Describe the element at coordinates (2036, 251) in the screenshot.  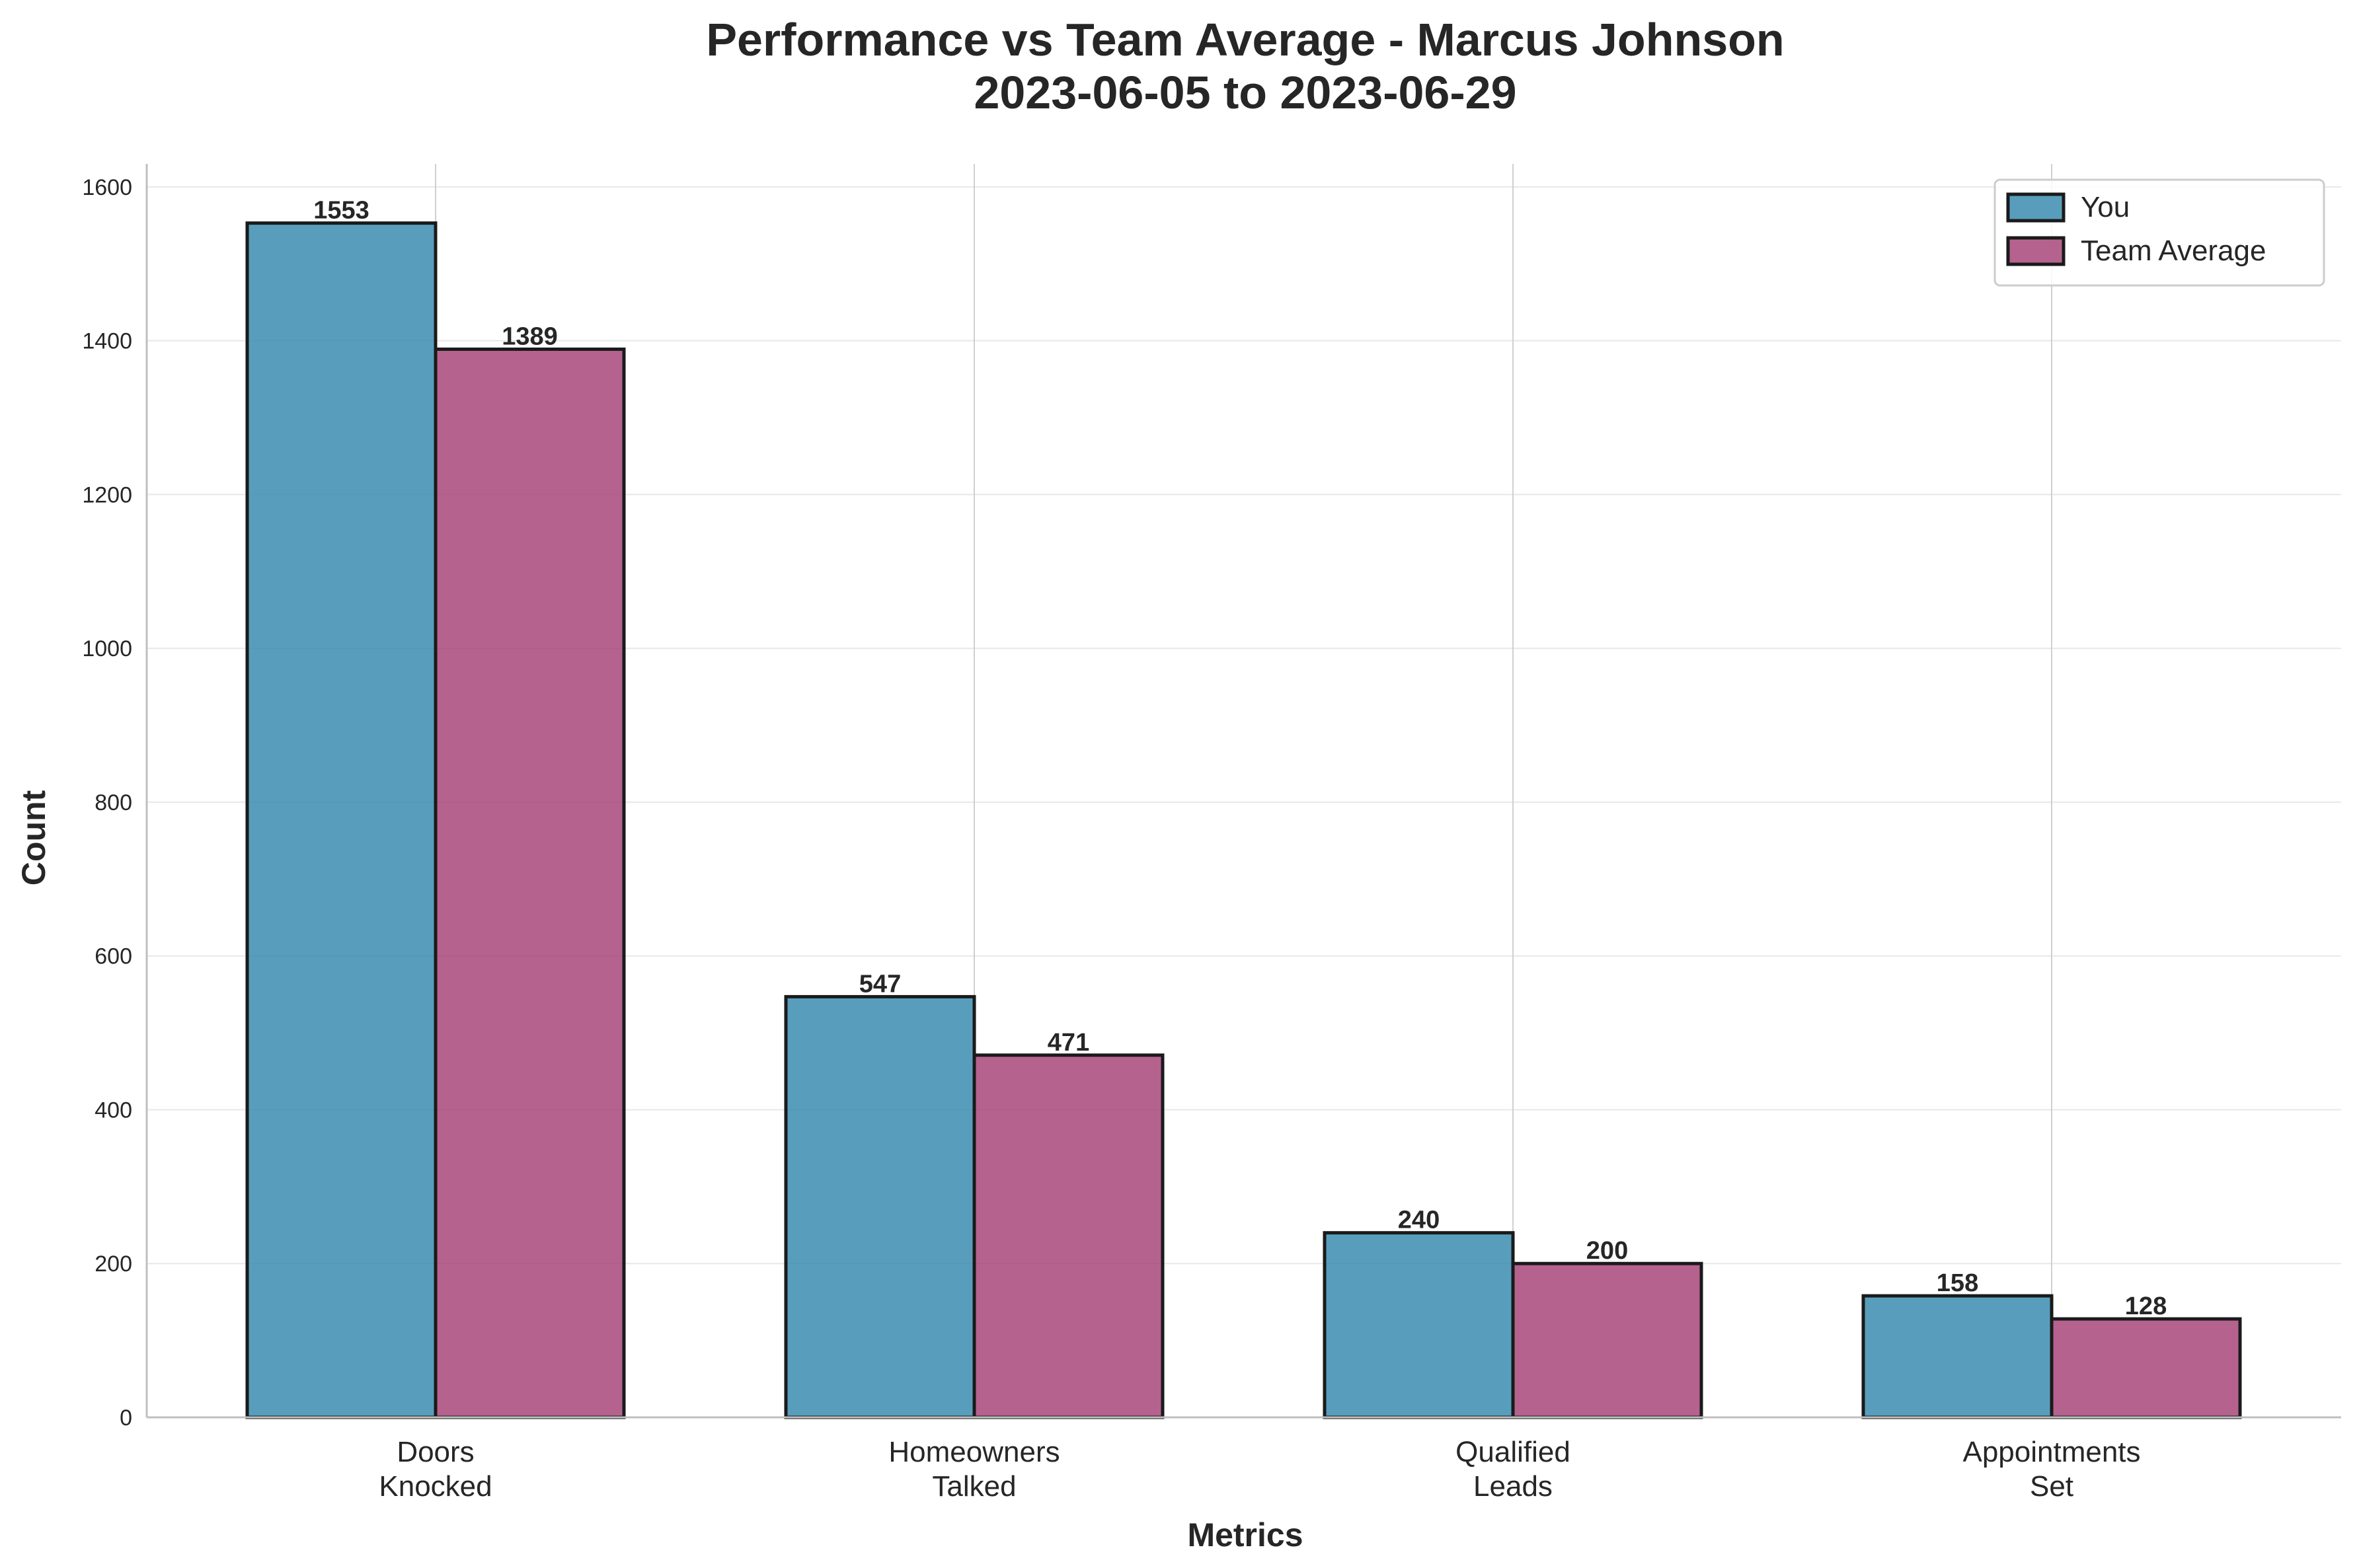
I see `legend-swatch-team-average` at that location.